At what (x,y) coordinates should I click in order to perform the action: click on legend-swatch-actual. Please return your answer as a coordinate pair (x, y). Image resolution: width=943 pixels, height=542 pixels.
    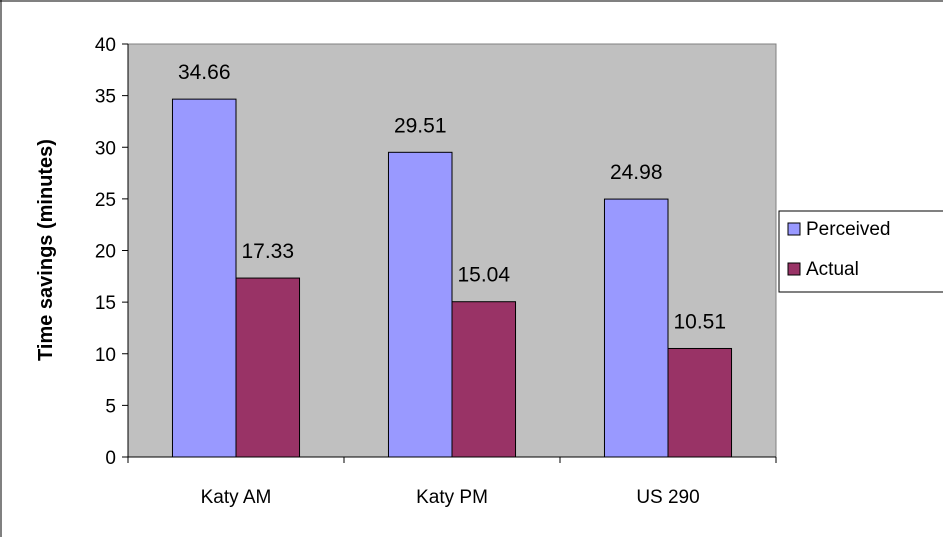
    Looking at the image, I should click on (794, 269).